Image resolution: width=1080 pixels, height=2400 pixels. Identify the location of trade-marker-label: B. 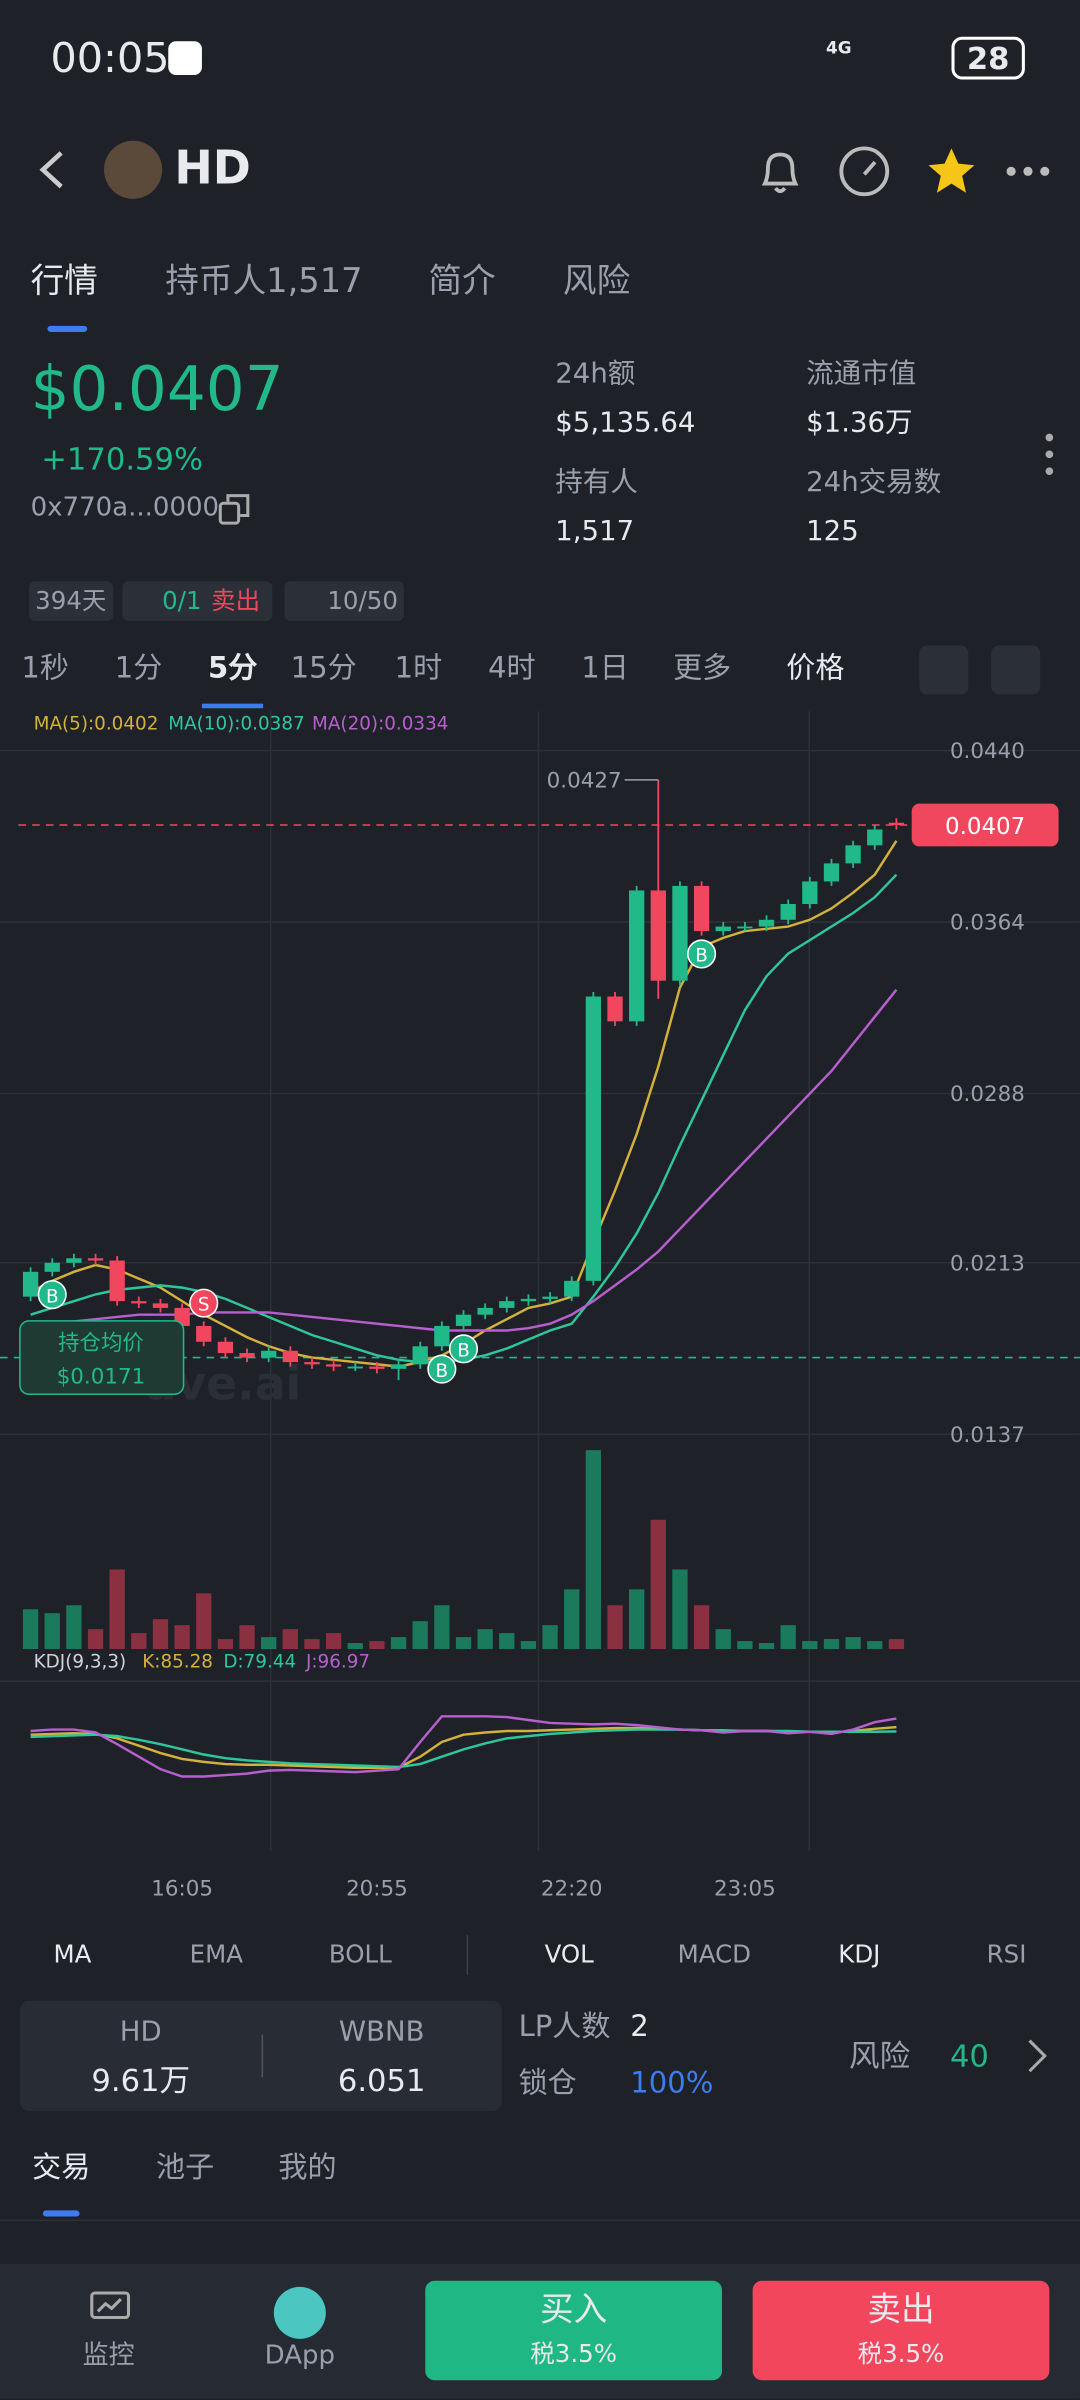
(701, 956).